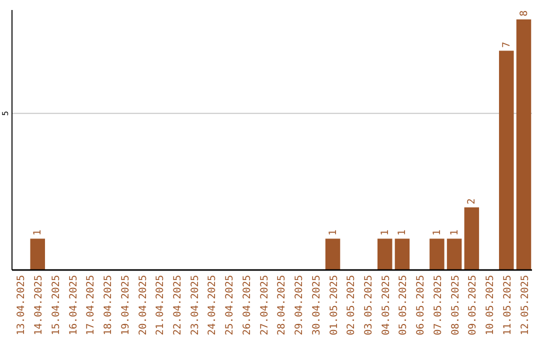 The height and width of the screenshot is (340, 540). What do you see at coordinates (456, 305) in the screenshot?
I see `x-tick-label: 08.05.2025` at bounding box center [456, 305].